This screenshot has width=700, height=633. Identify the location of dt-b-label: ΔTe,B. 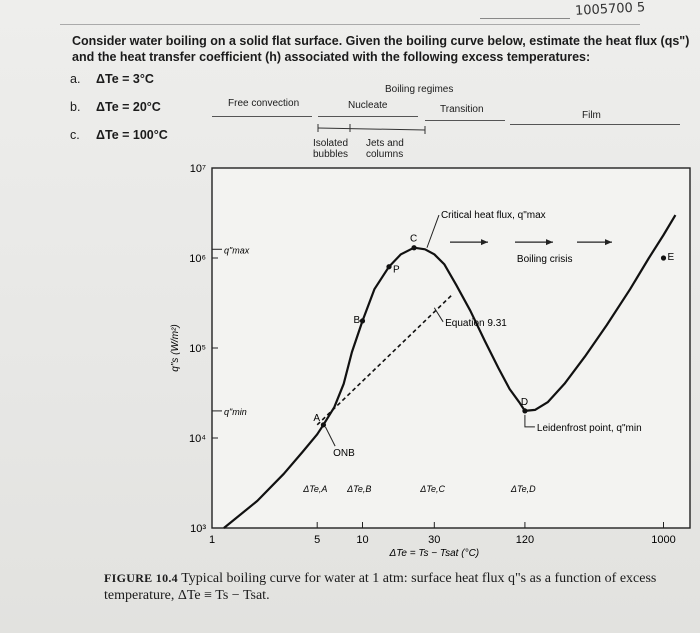
(358, 489).